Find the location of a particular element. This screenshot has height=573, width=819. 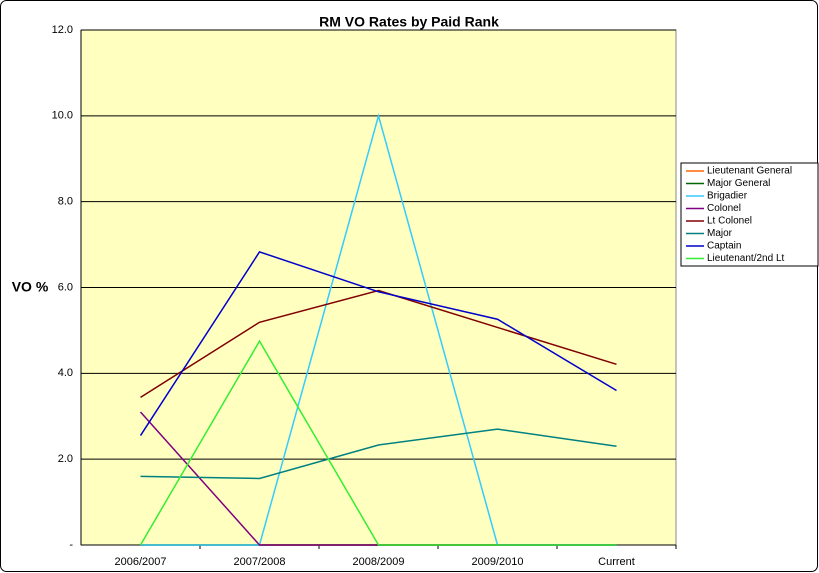

y-tick-label: 6.0 is located at coordinates (65, 287).